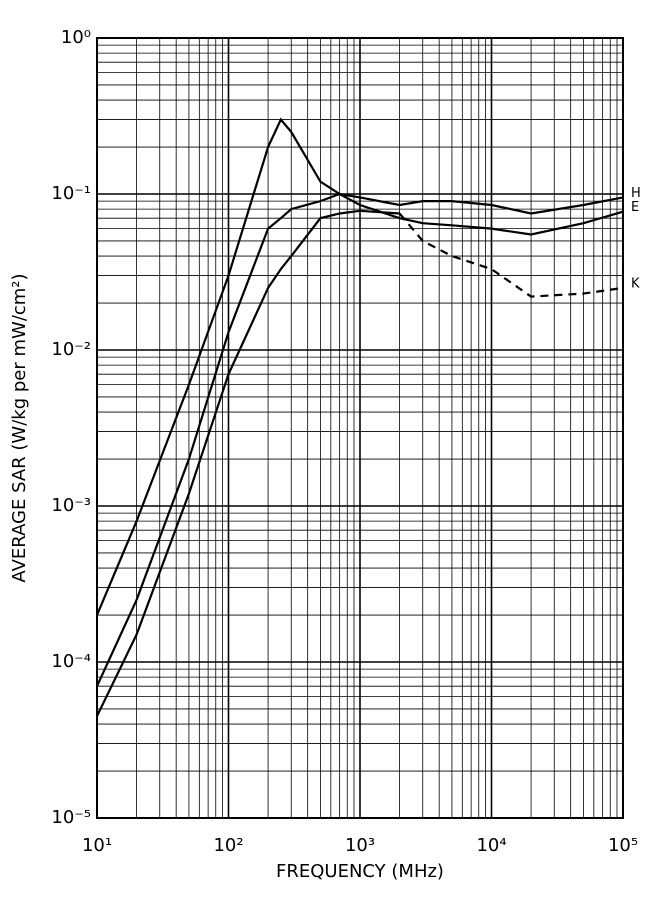 This screenshot has height=900, width=672. What do you see at coordinates (19, 427) in the screenshot?
I see `y-axis-label: AVERAGE SAR (W/kg per mW/cm²)` at bounding box center [19, 427].